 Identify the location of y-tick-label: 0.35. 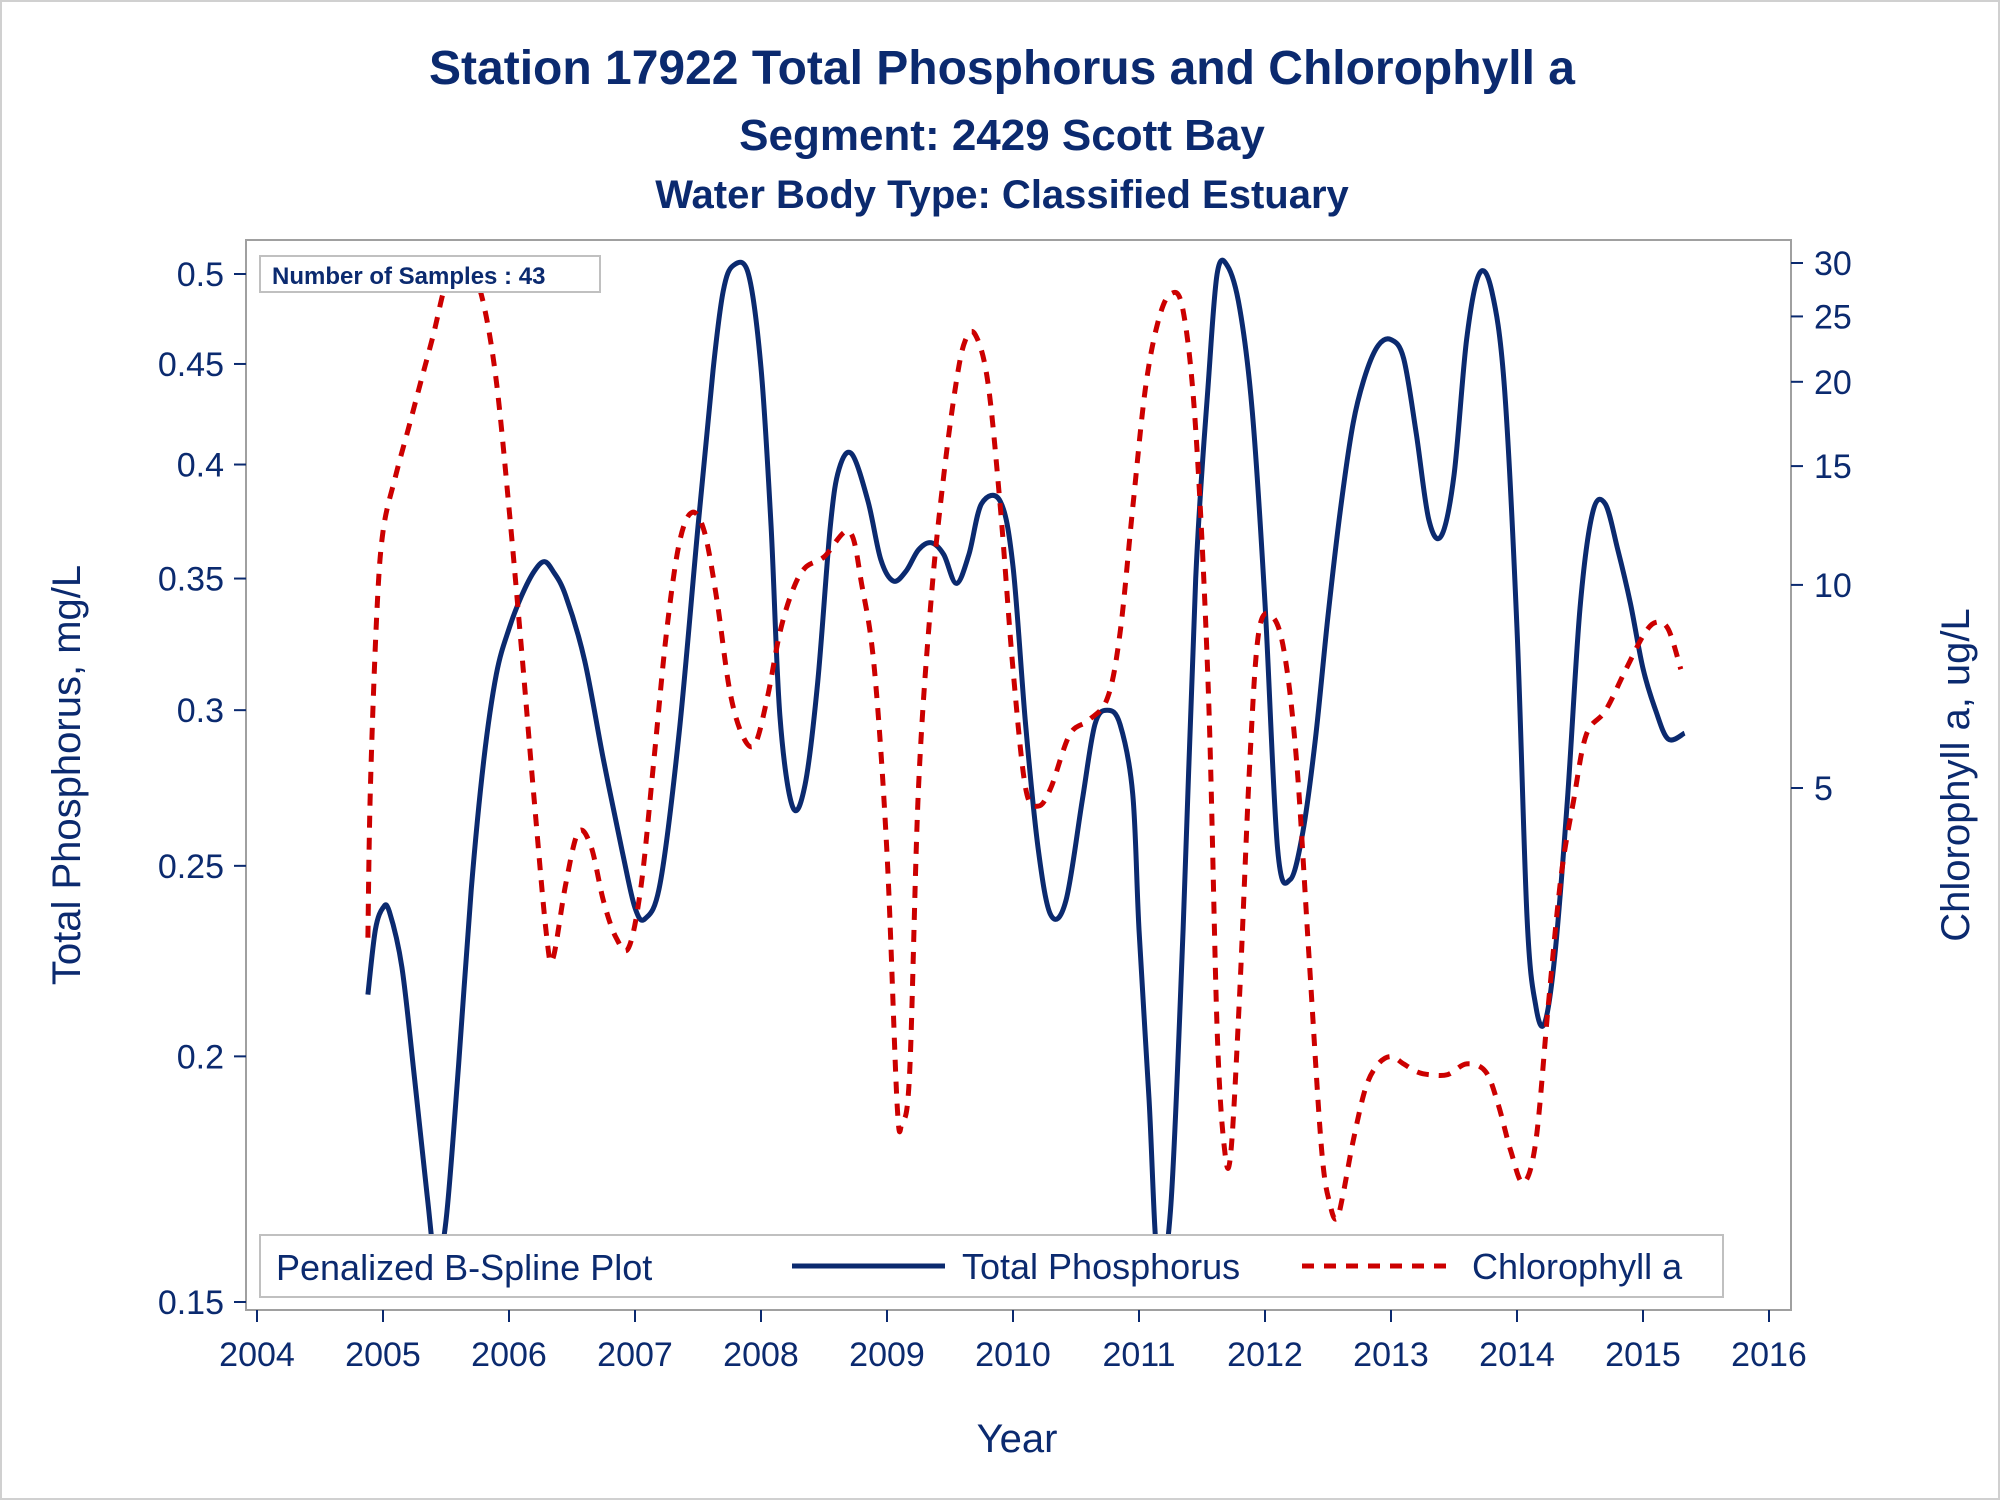
(191, 580).